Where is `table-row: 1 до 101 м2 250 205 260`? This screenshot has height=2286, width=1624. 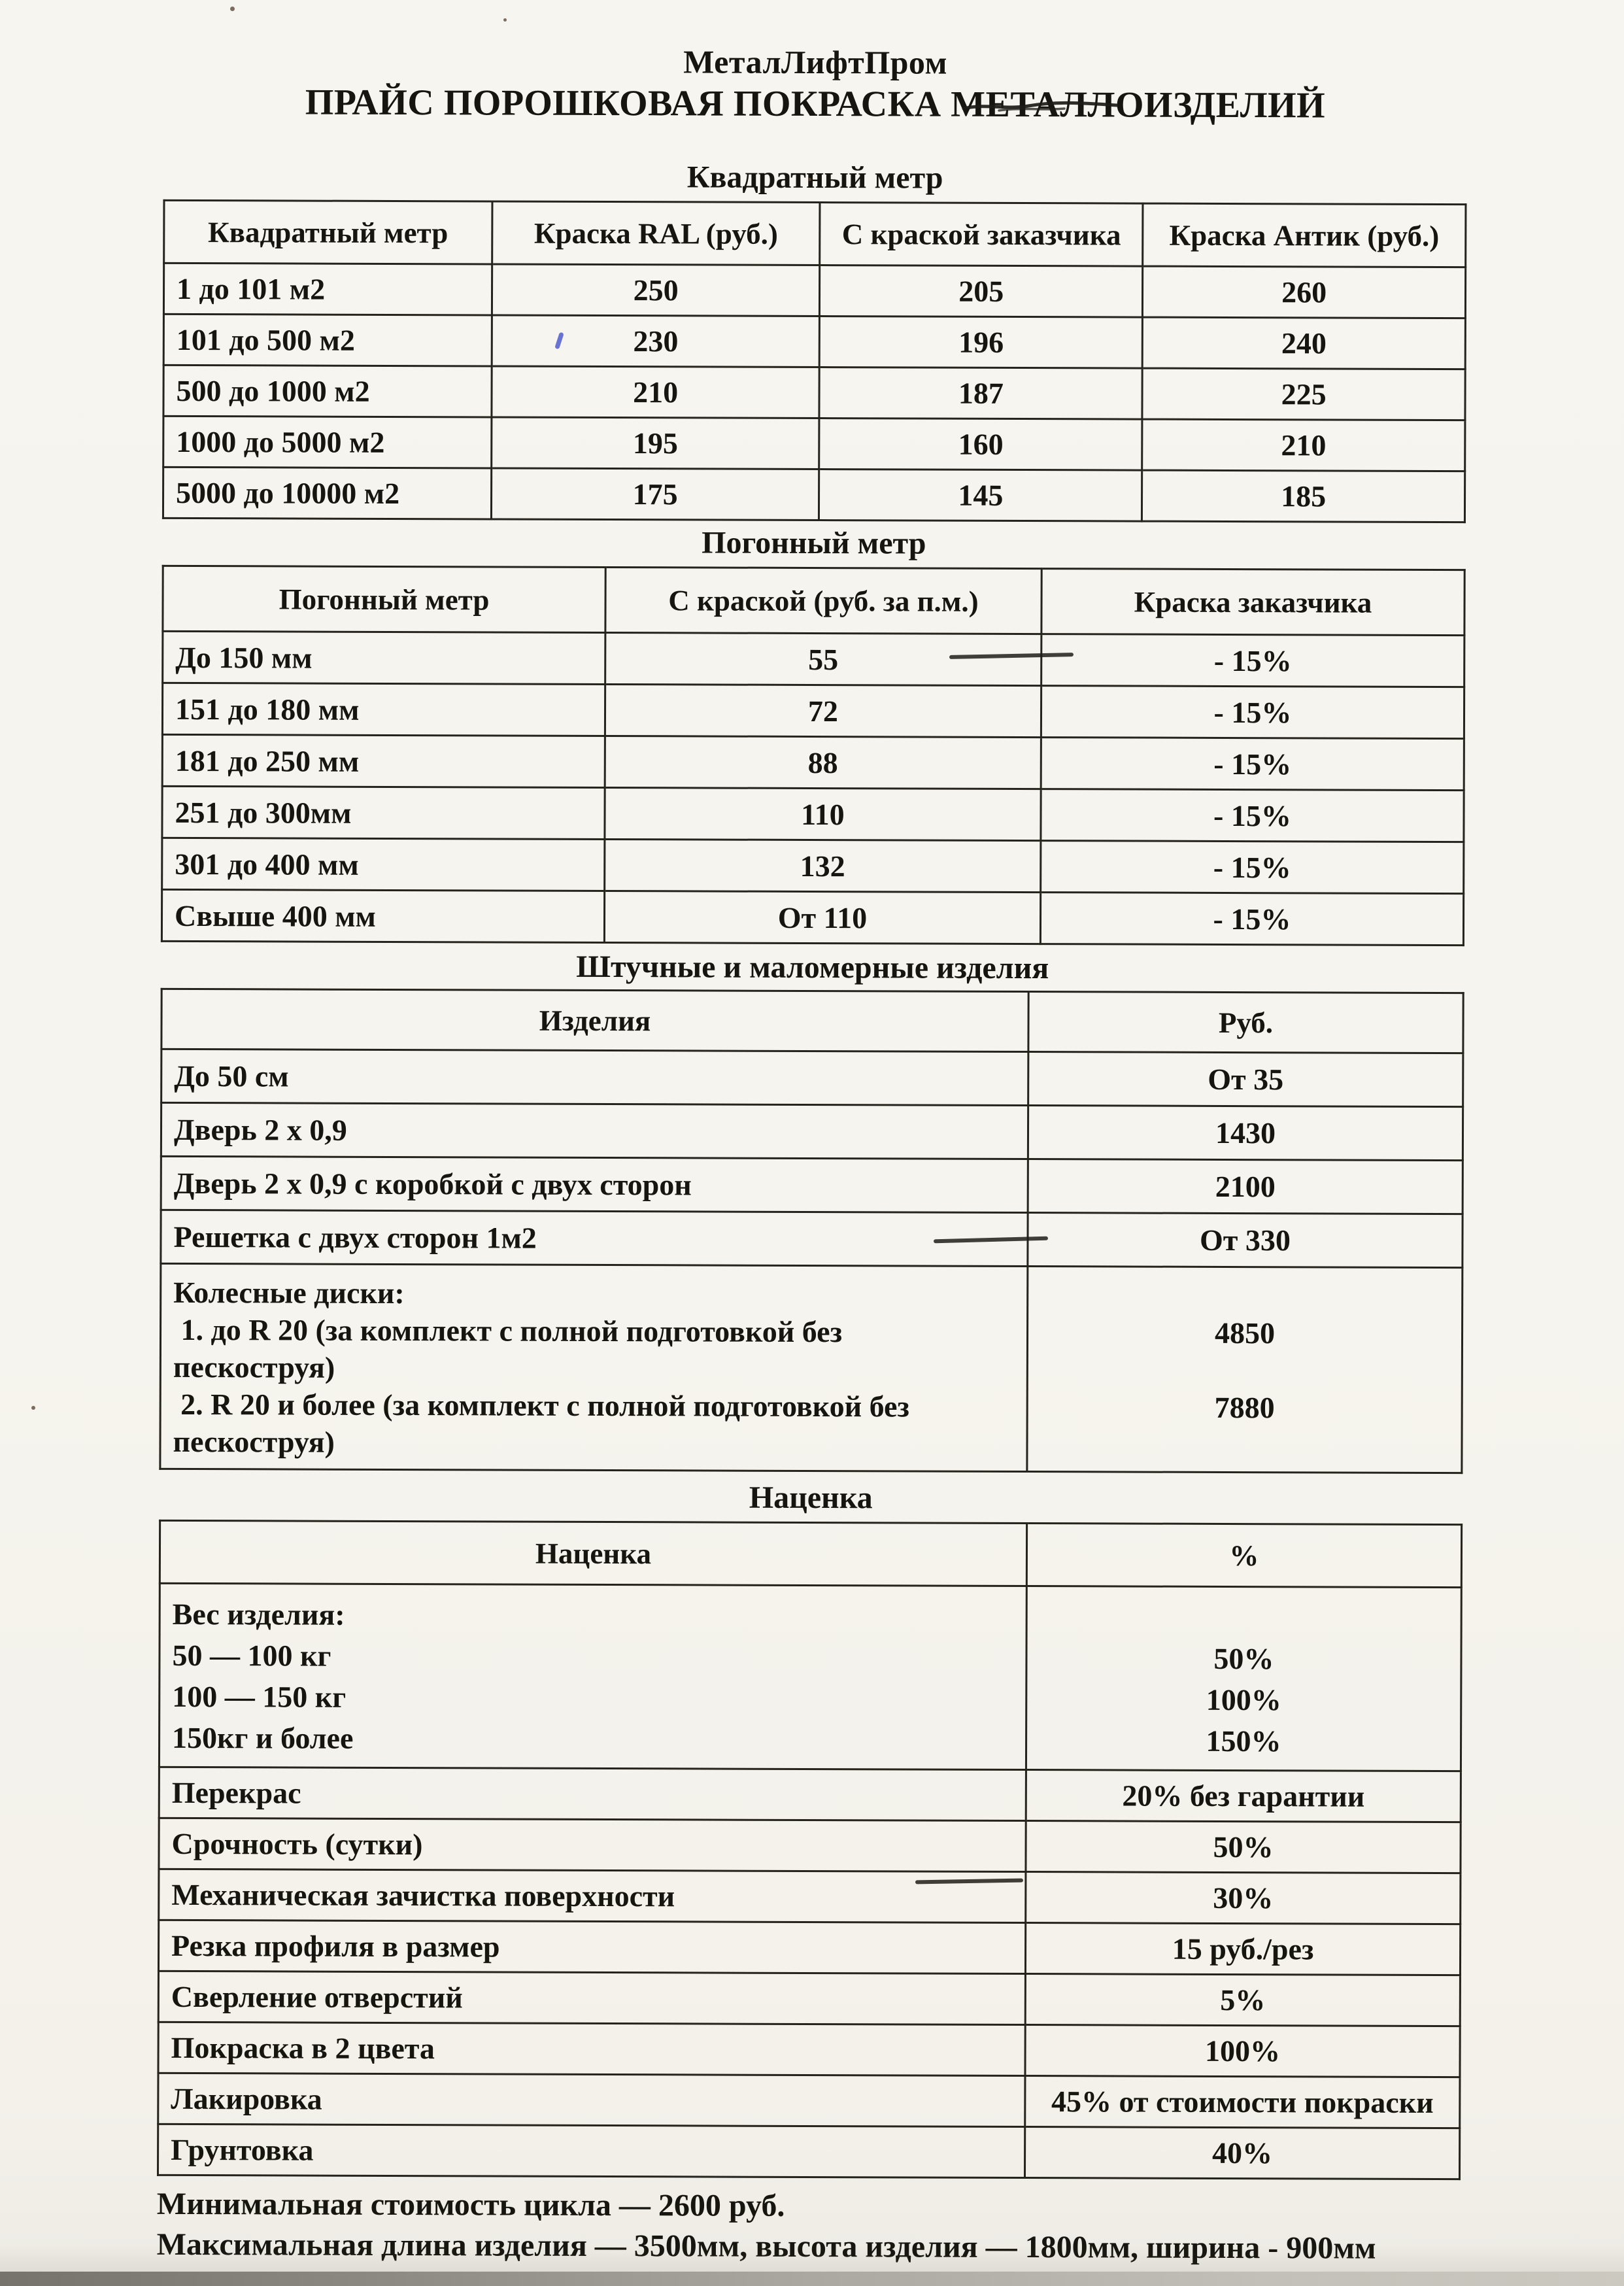 table-row: 1 до 101 м2 250 205 260 is located at coordinates (814, 290).